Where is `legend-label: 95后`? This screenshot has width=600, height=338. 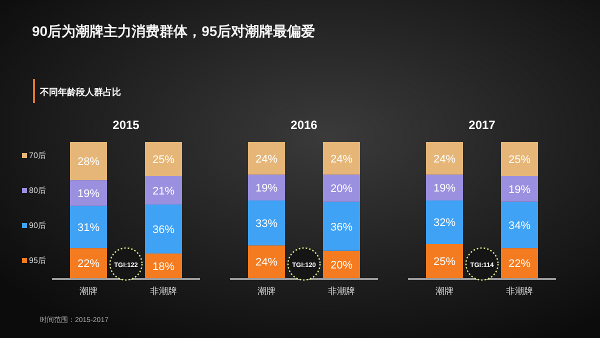 legend-label: 95后 is located at coordinates (37, 260).